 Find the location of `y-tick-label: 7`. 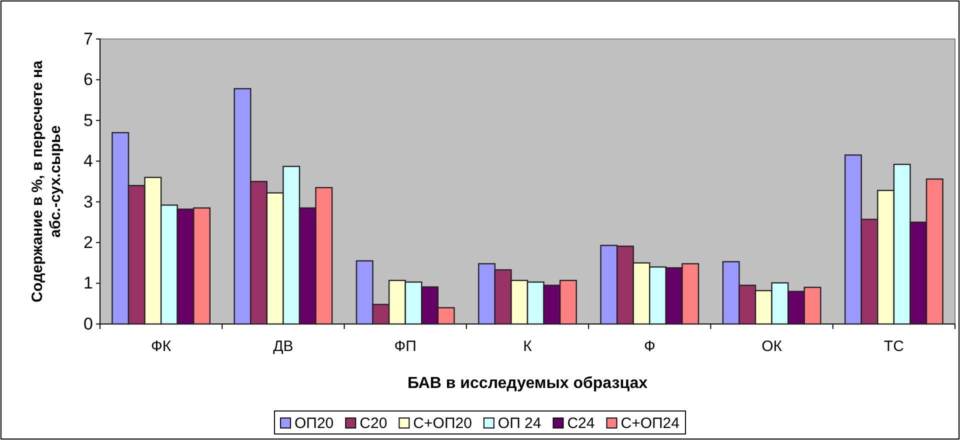

y-tick-label: 7 is located at coordinates (88, 38).